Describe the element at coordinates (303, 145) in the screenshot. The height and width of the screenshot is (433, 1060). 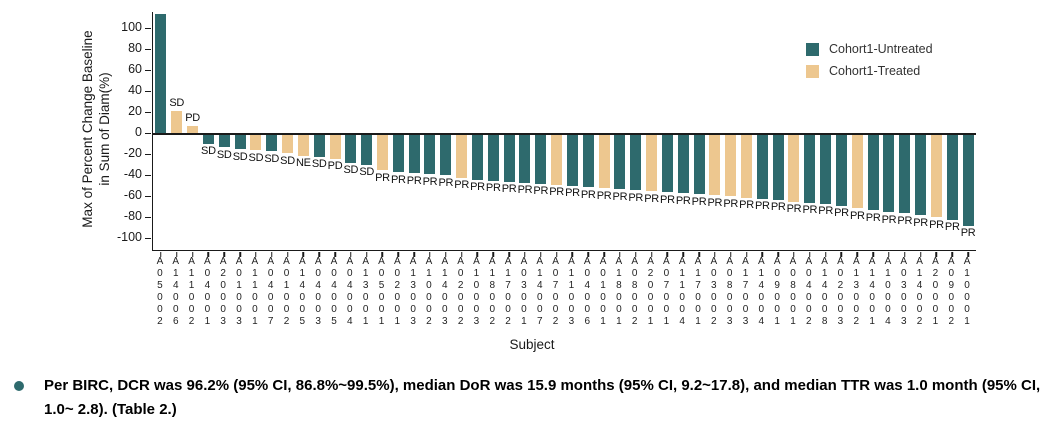
I see `bar-A14005` at that location.